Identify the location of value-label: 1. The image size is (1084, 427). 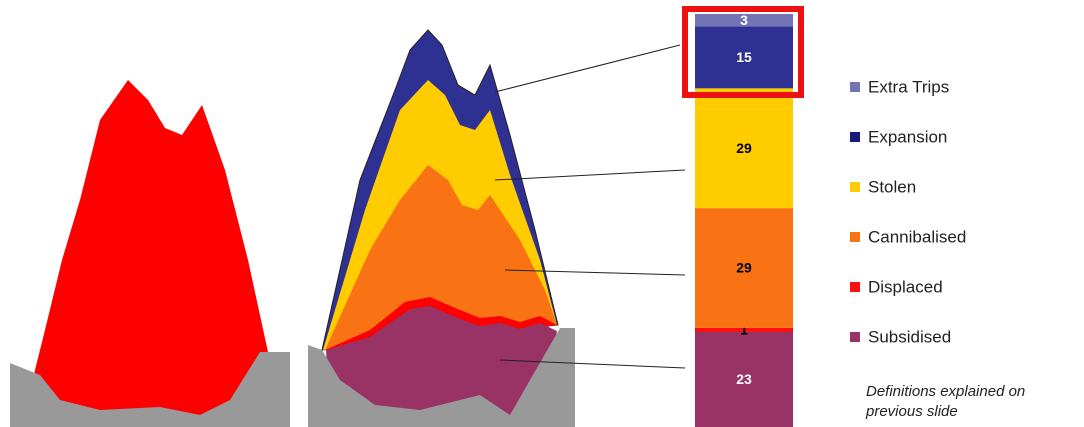
(744, 330).